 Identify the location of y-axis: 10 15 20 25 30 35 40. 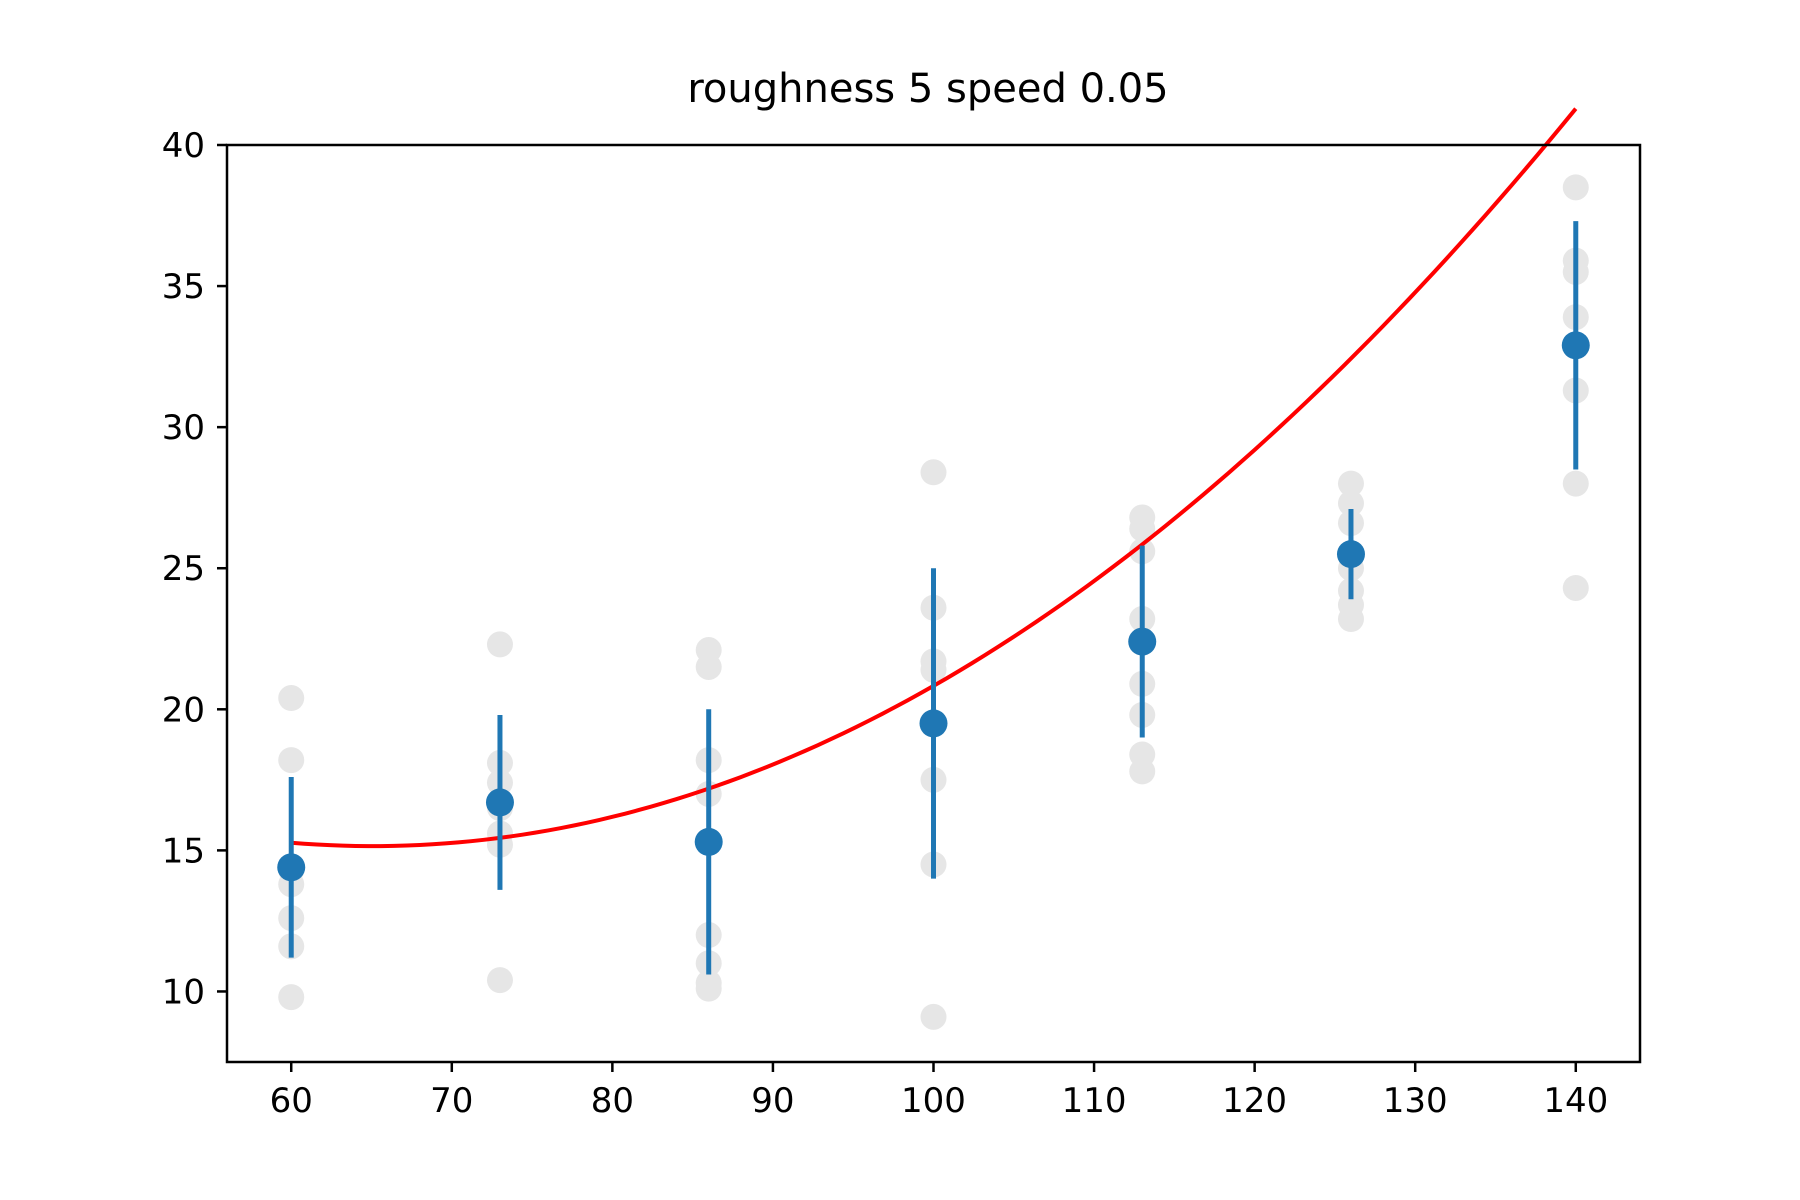
(194, 569).